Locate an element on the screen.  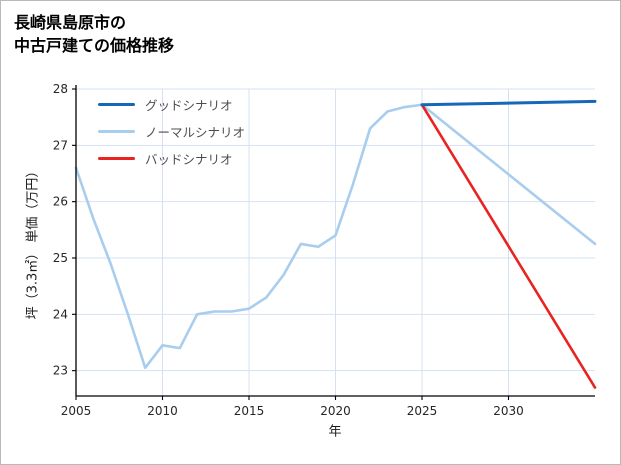
normal-scenario-label: ノーマルシナリオ is located at coordinates (195, 132).